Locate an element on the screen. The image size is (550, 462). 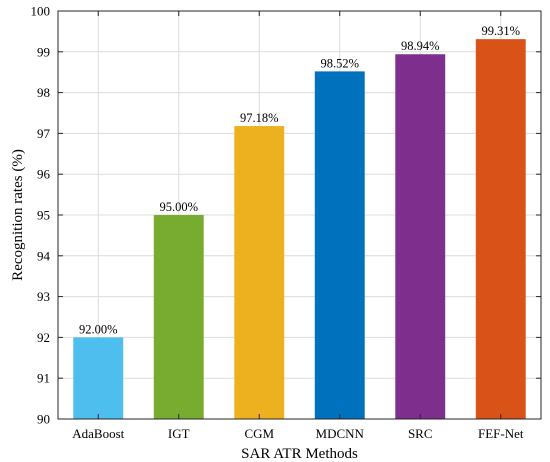
y-axis-title: Recognition rates (%) is located at coordinates (18, 215).